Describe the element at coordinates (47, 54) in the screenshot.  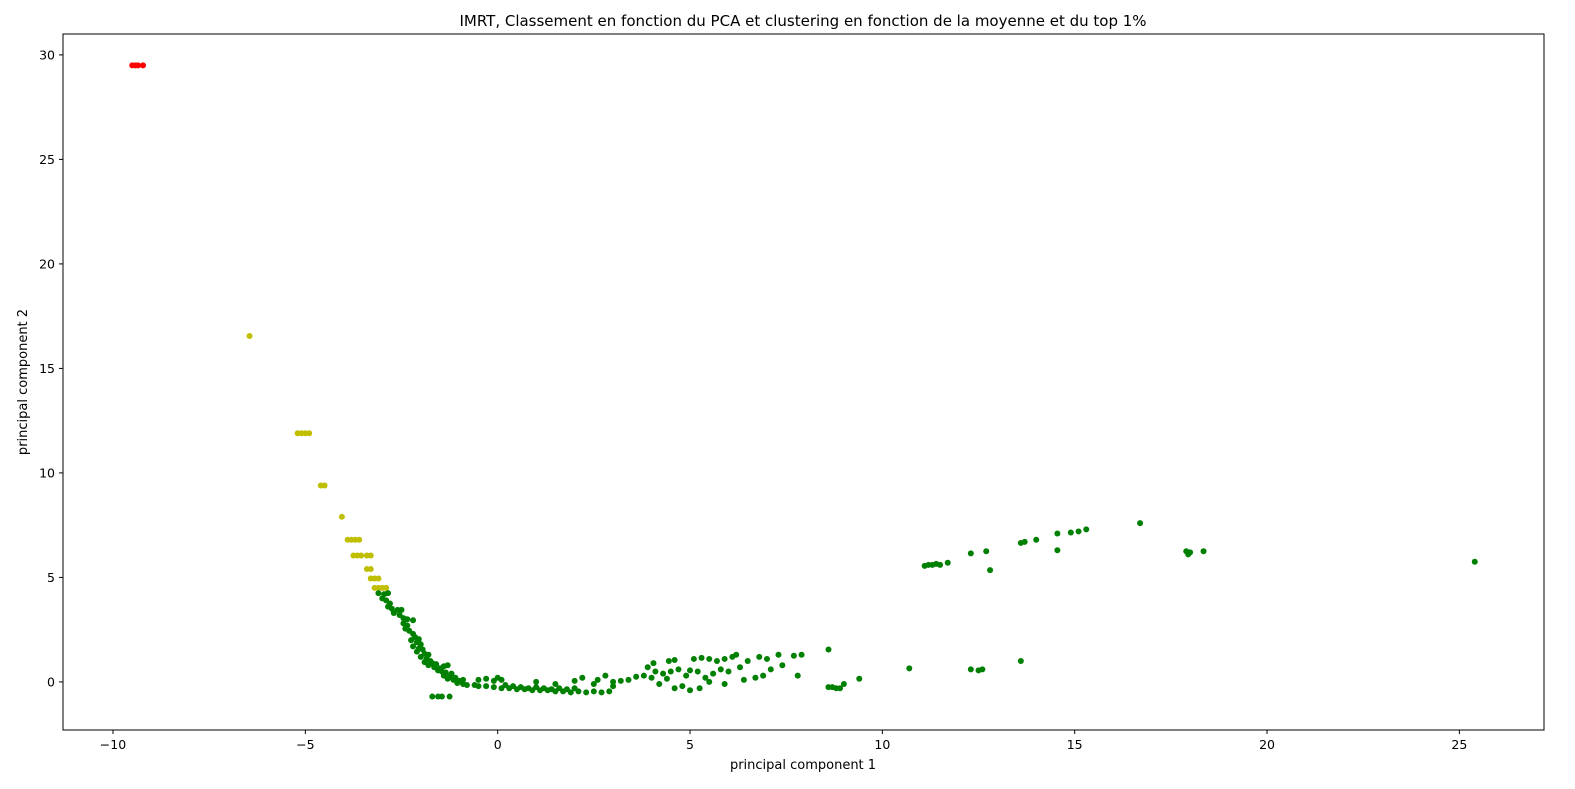
I see `y-tick-label: 30` at that location.